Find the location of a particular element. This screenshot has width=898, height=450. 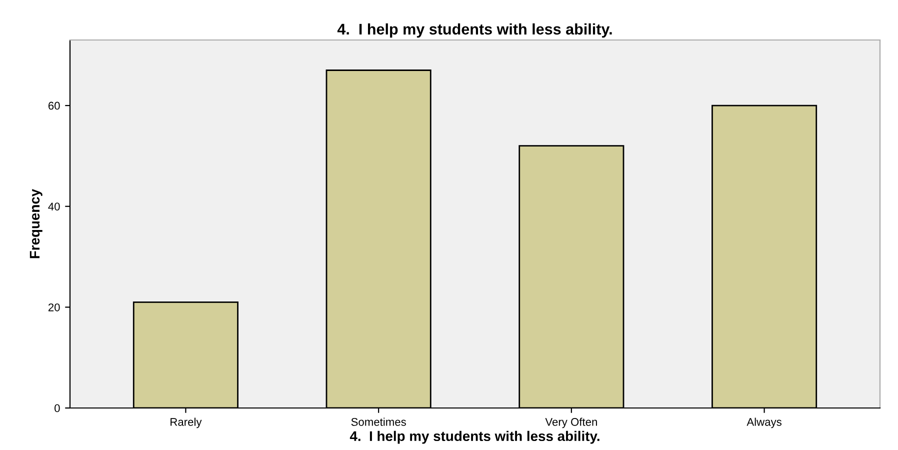

x-tick-label: Always is located at coordinates (764, 423).